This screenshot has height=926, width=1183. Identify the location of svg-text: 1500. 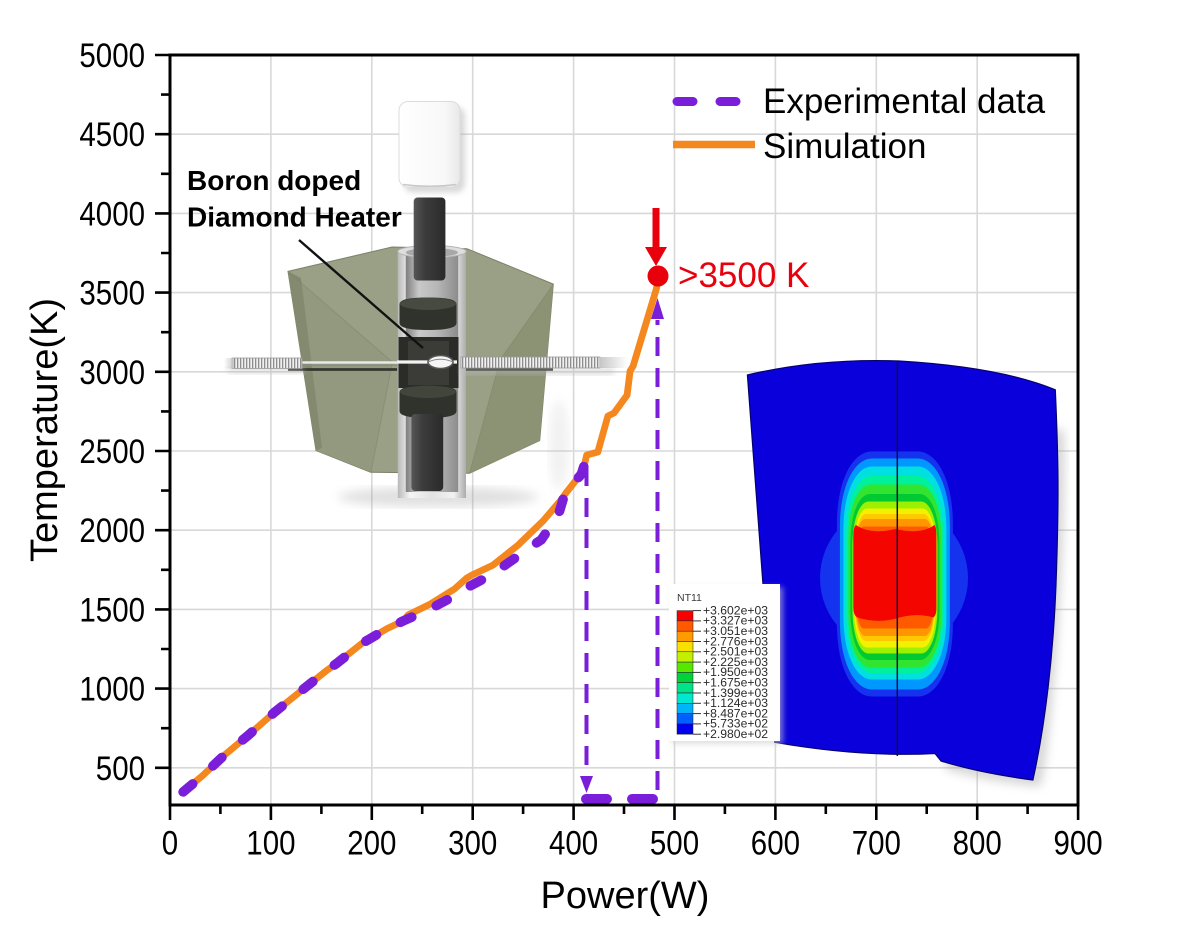
(112, 610).